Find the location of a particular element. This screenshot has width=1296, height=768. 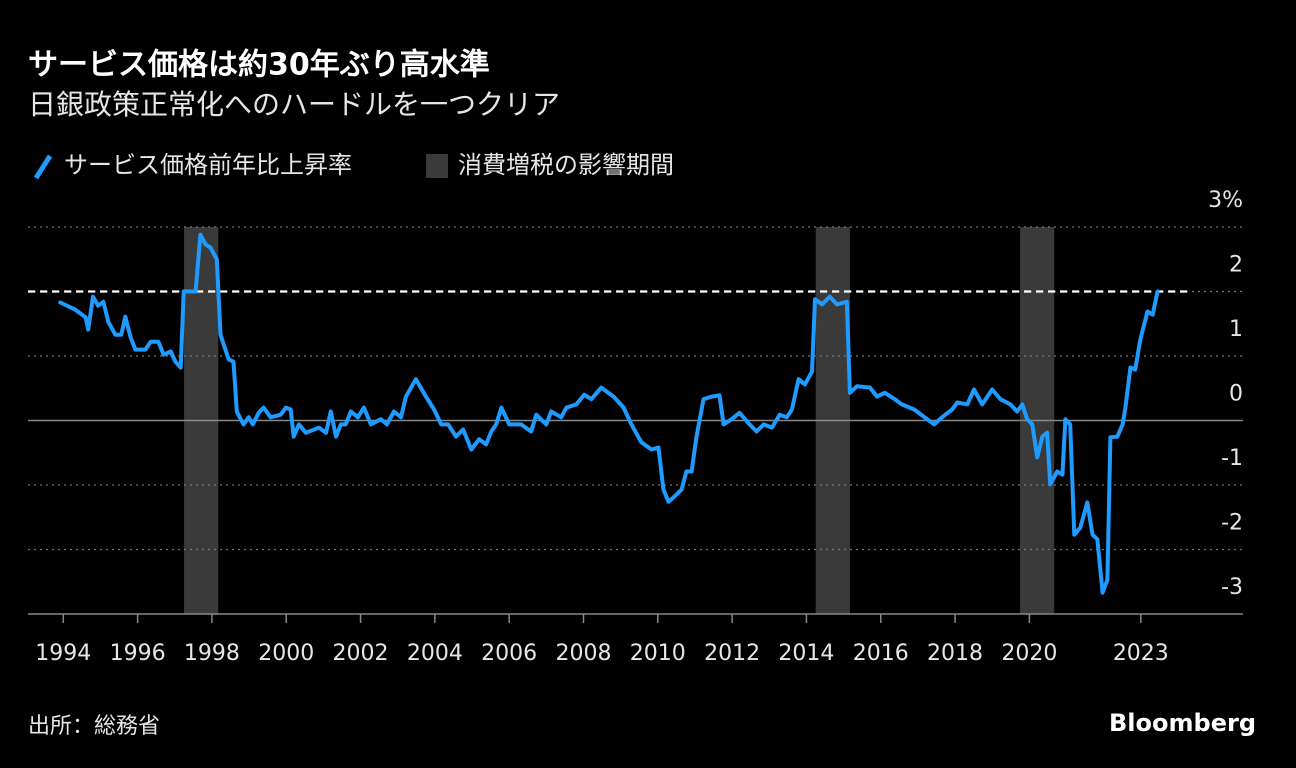

y-tick-label: 0 is located at coordinates (1236, 394).